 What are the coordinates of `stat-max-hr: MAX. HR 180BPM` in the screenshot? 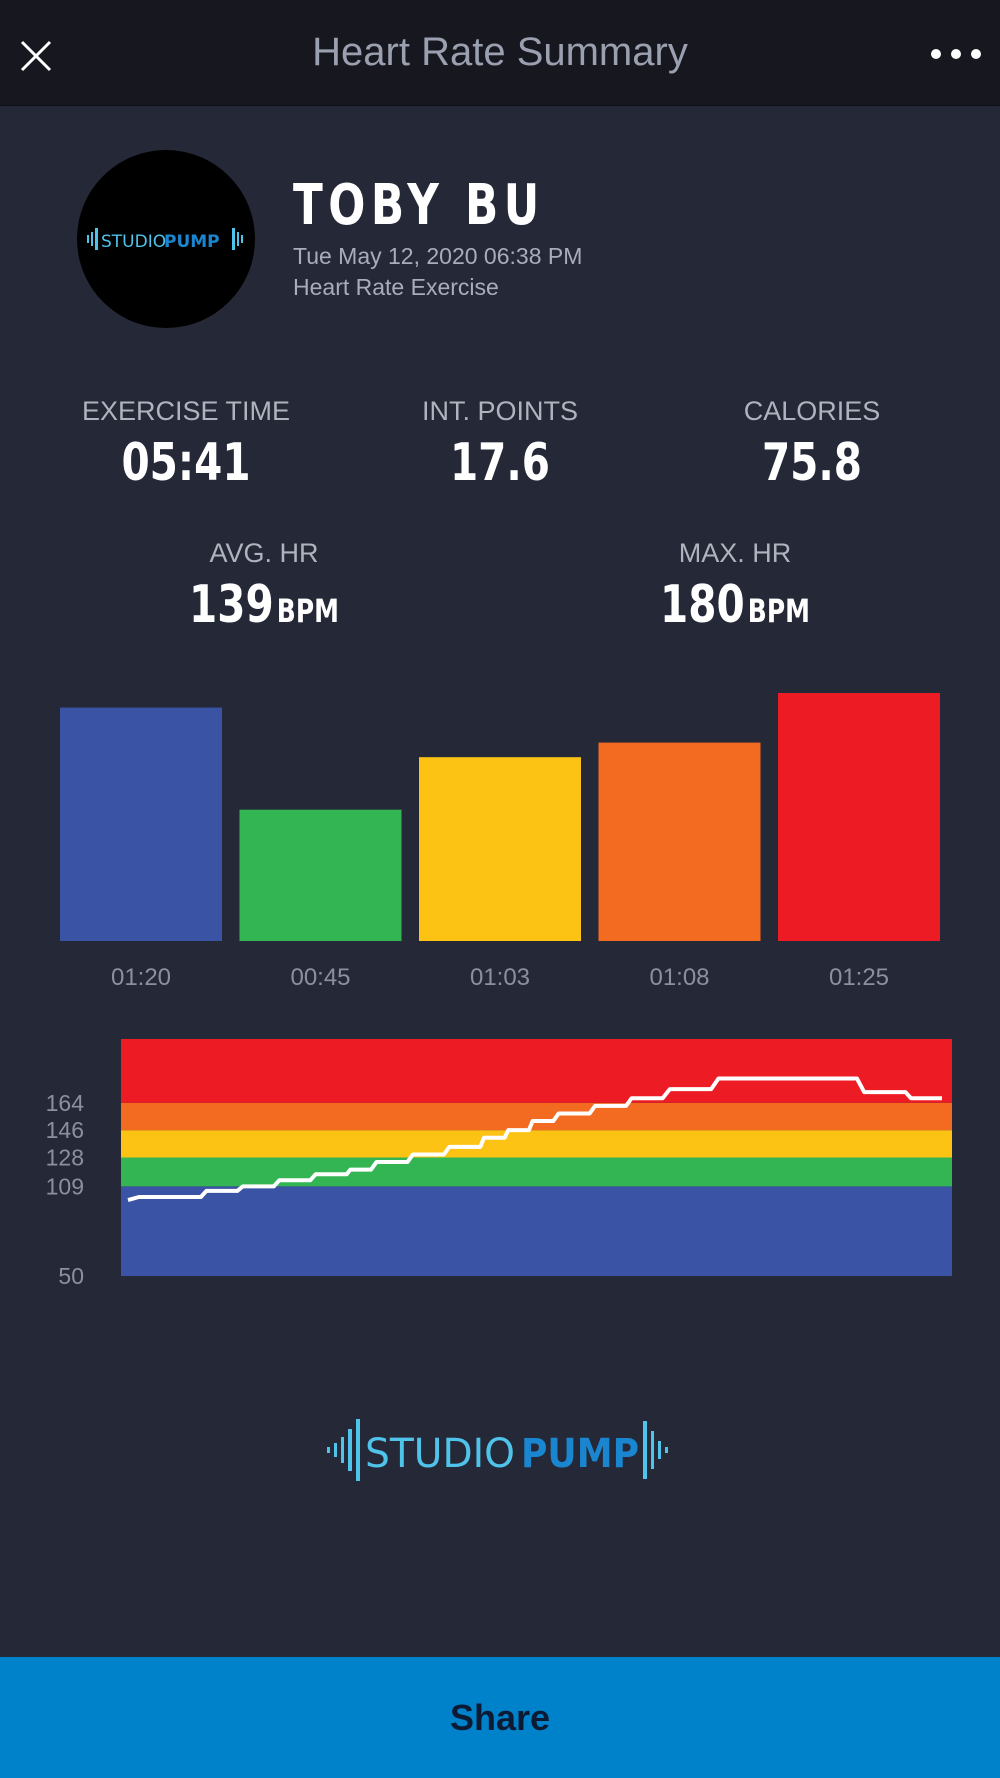 It's located at (735, 588).